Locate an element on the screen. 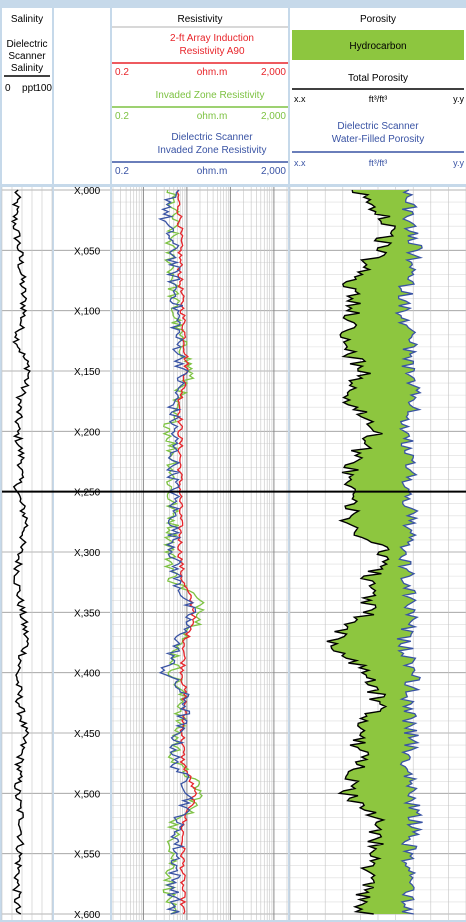 The image size is (466, 922). hydrocarbon-fill-swatch is located at coordinates (378, 45).